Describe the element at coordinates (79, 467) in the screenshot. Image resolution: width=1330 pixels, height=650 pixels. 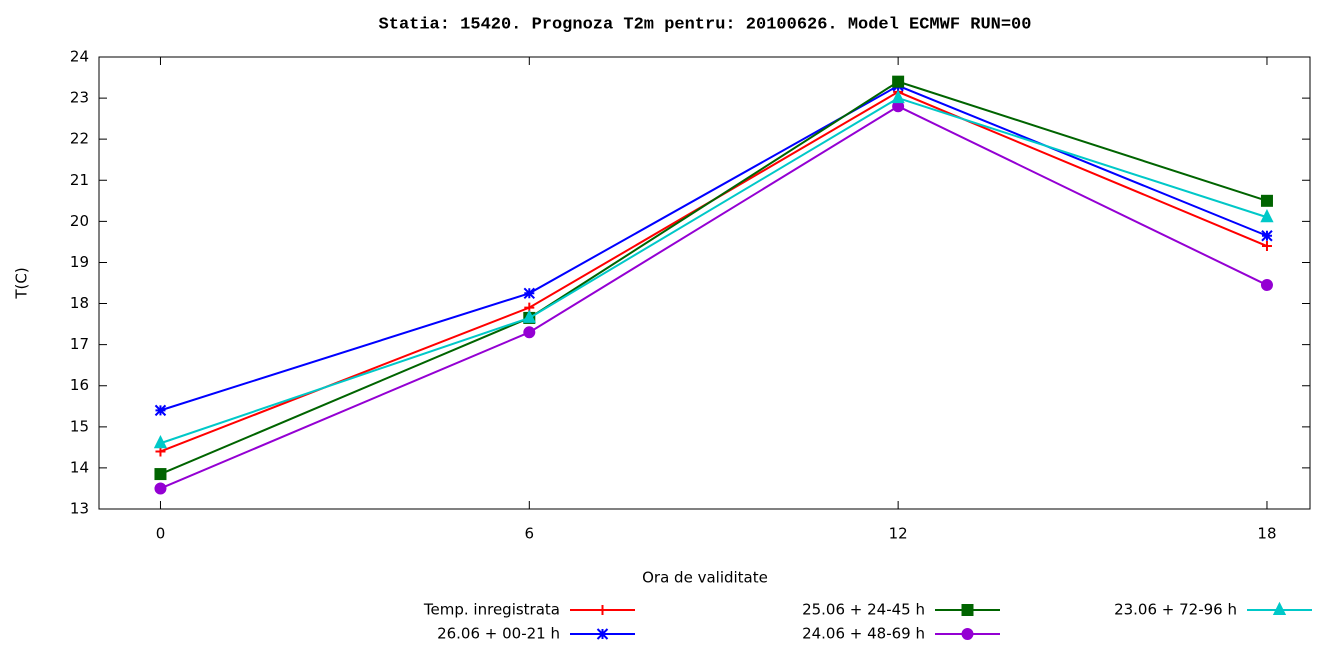
I see `y-tick-label: 14` at that location.